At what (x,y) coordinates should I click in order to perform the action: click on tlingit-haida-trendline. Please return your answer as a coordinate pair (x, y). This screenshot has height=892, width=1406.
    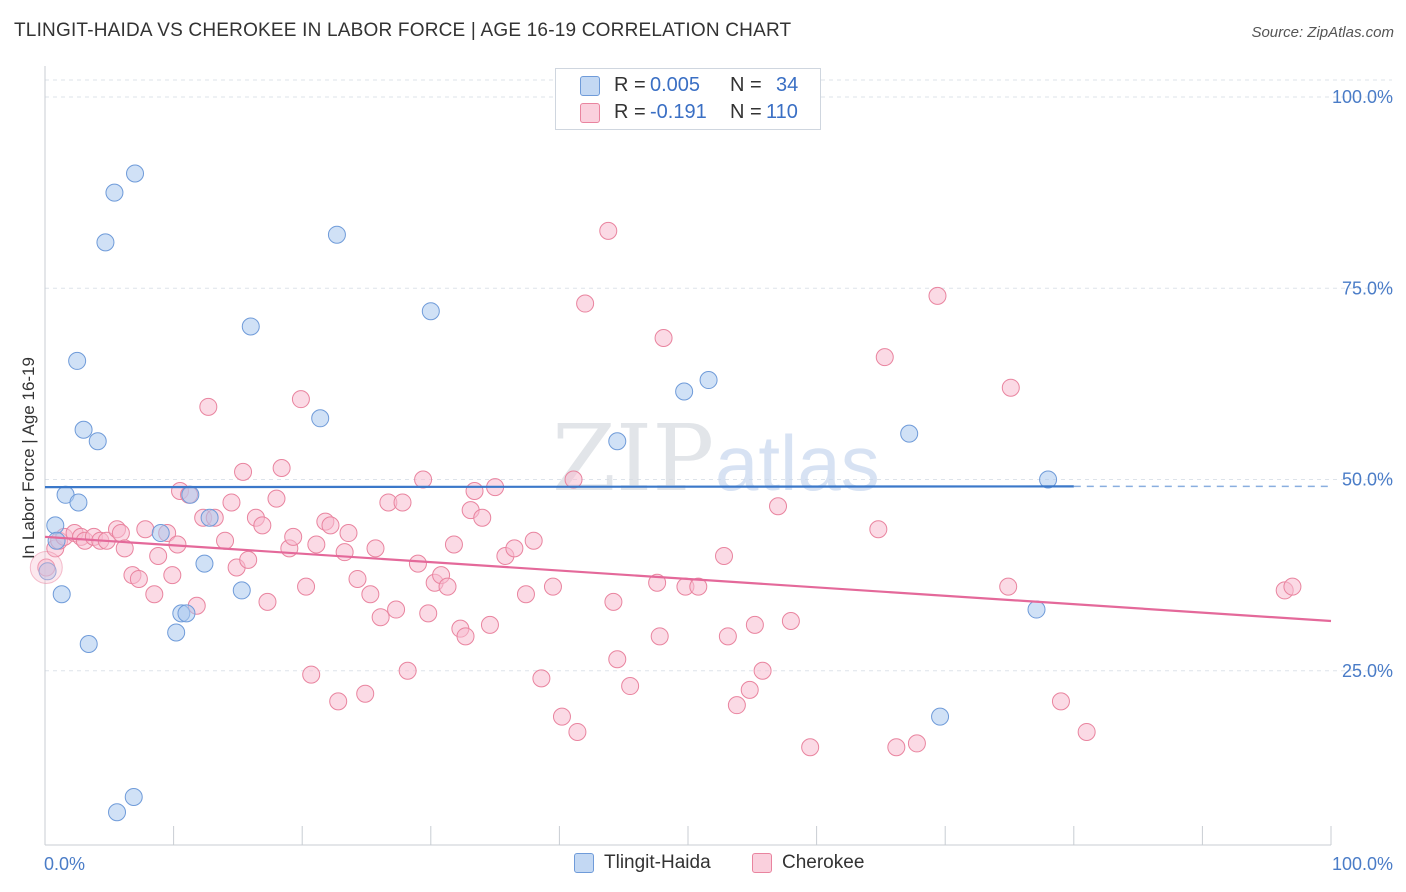
    Looking at the image, I should click on (559, 487).